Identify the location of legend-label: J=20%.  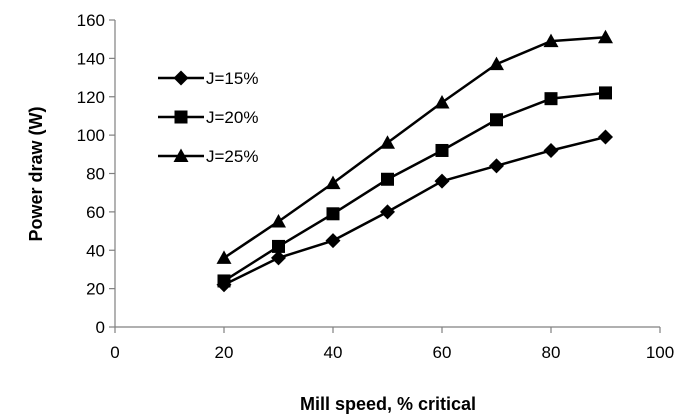
(232, 117).